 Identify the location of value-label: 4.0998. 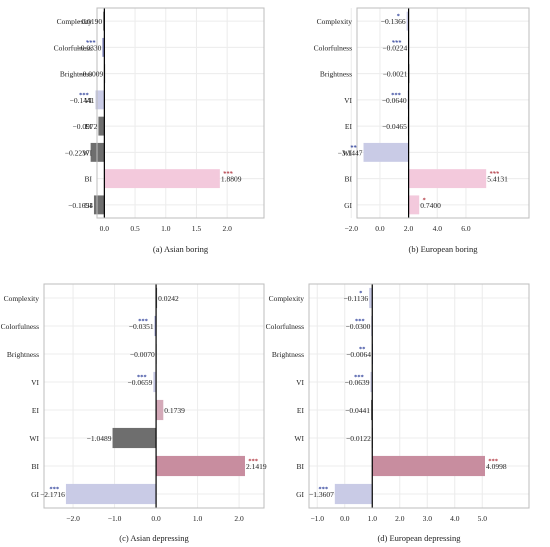
(496, 466).